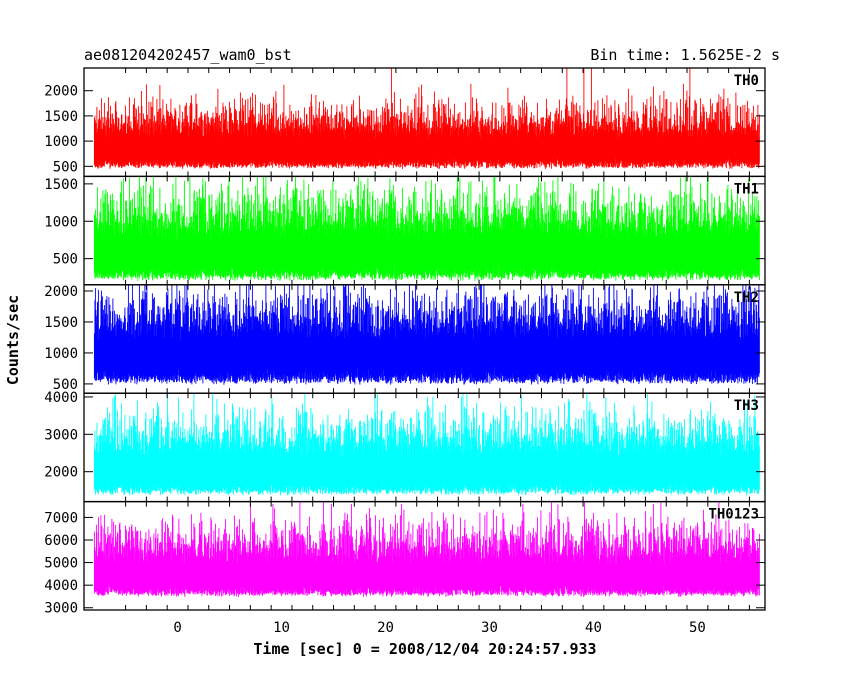  Describe the element at coordinates (61, 518) in the screenshot. I see `y-tick-label: 7000` at that location.